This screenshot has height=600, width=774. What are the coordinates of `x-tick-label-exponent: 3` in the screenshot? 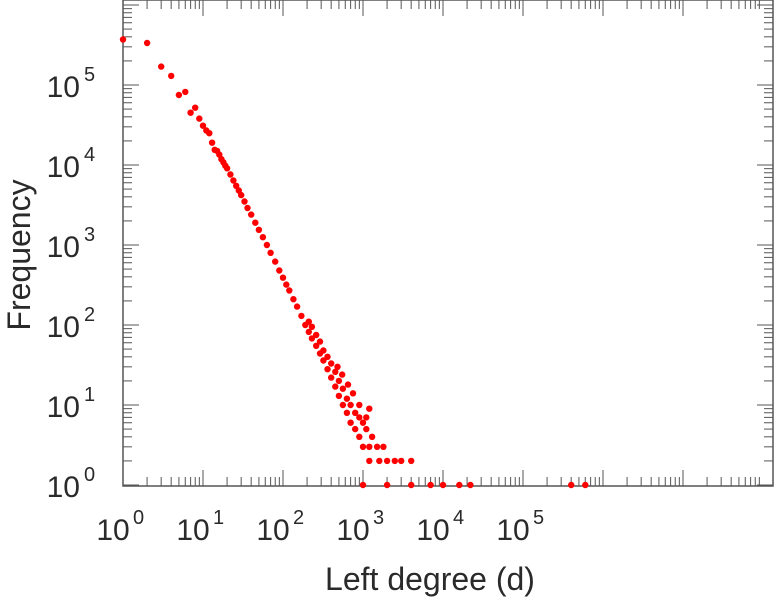 It's located at (378, 518).